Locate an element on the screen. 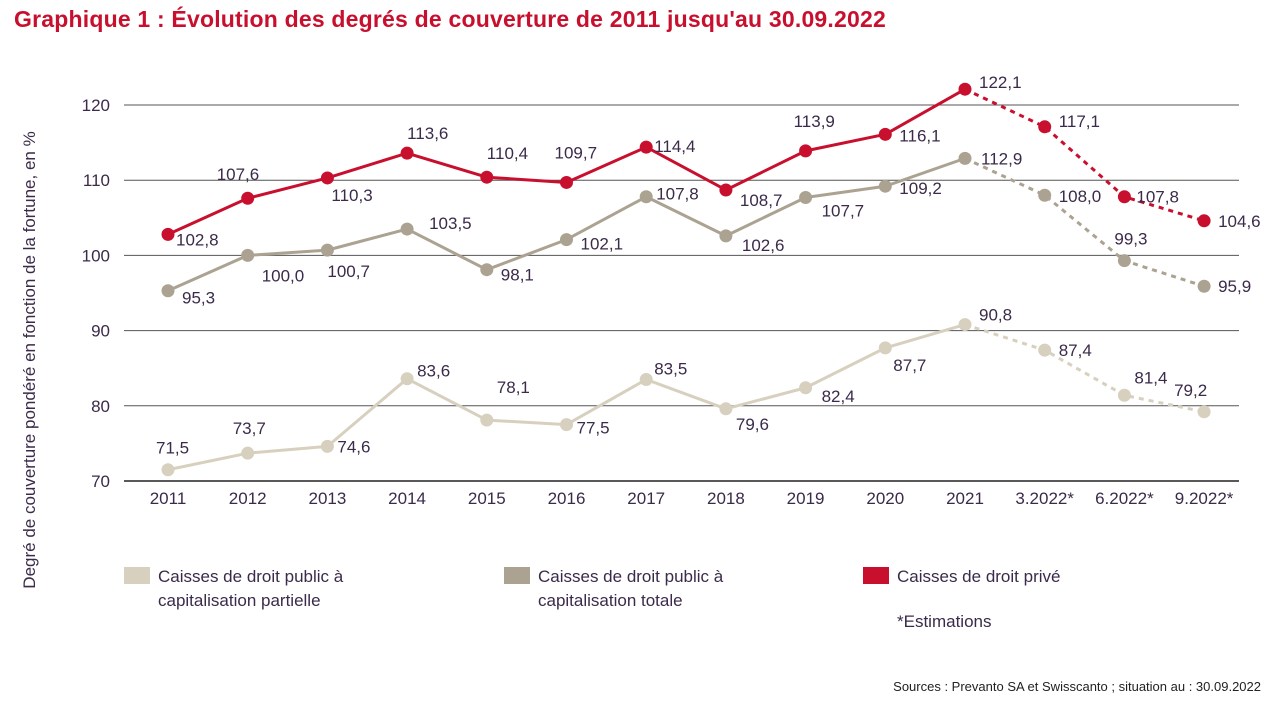  data-label: 82,4 is located at coordinates (838, 396).